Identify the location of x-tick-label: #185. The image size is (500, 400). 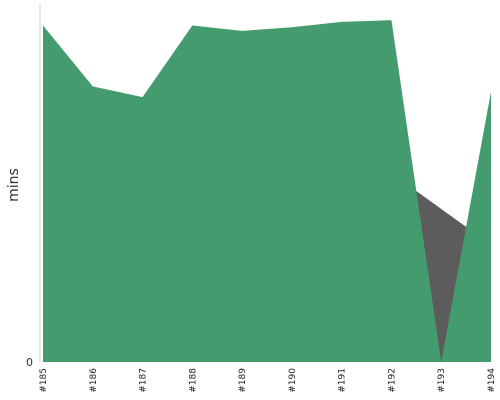
(44, 380).